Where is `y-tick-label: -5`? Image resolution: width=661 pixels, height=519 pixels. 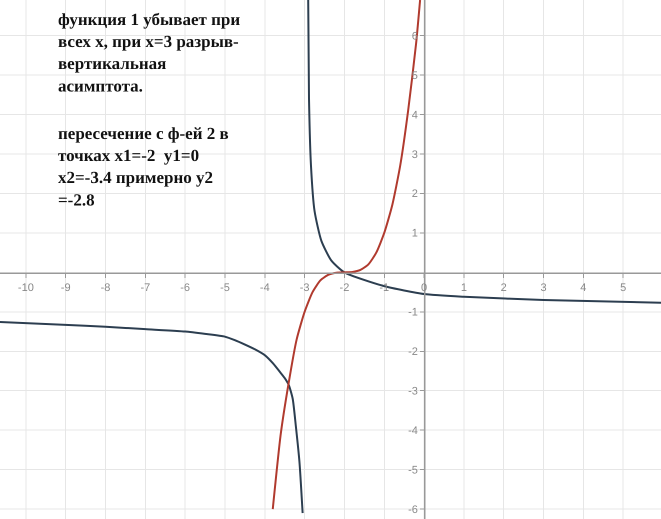
y-tick-label: -5 is located at coordinates (413, 470).